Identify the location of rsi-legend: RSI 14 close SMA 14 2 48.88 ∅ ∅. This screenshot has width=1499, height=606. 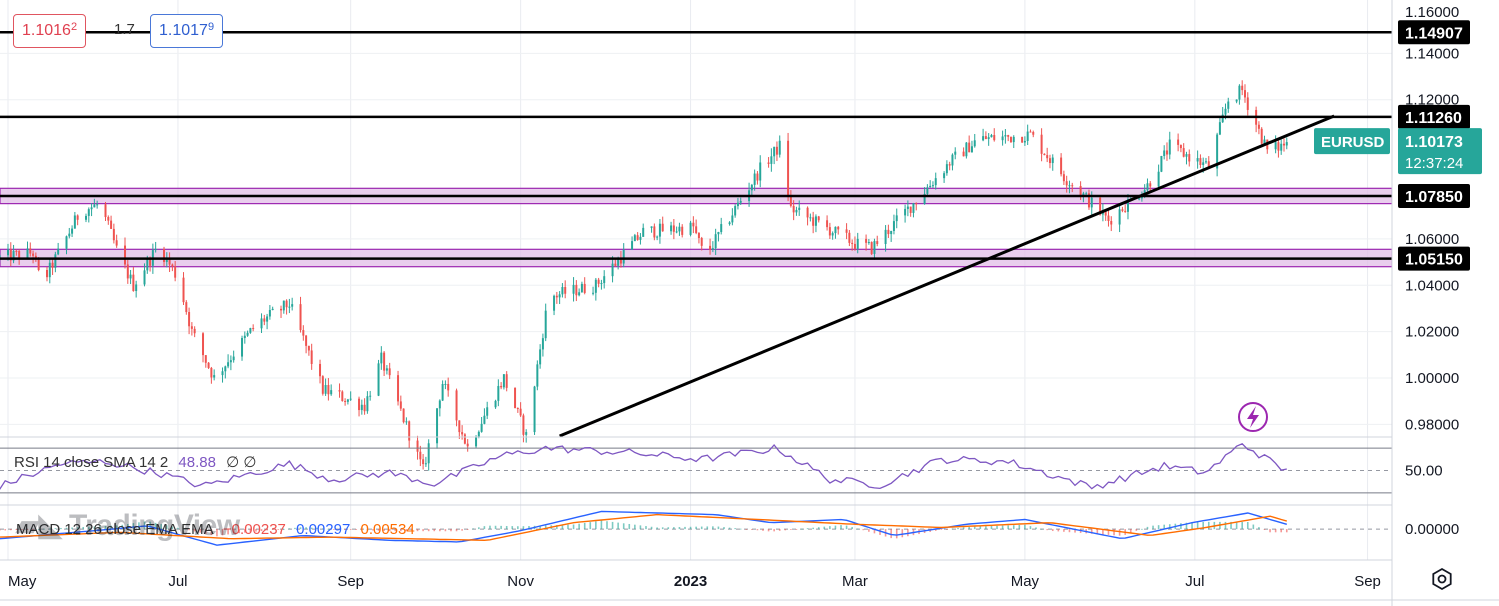
(135, 462).